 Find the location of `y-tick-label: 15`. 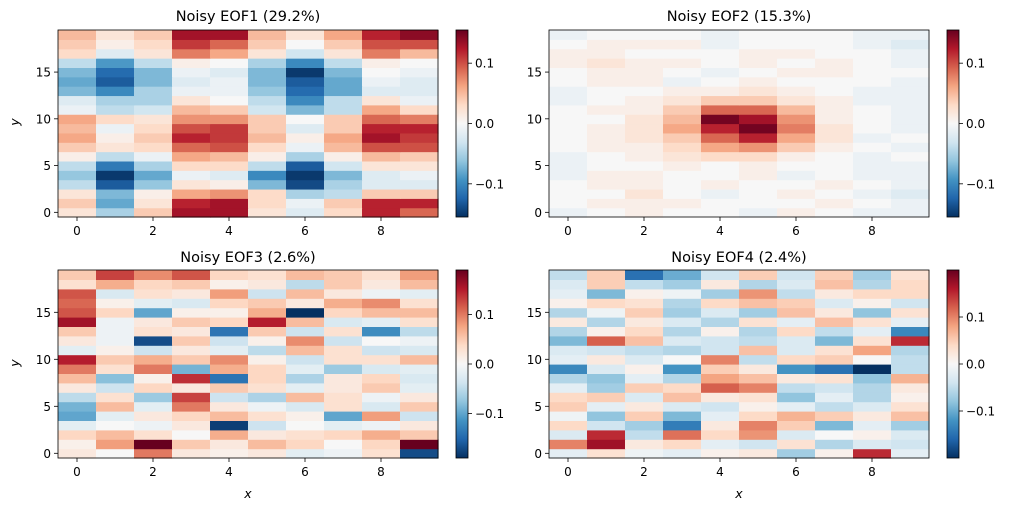

y-tick-label: 15 is located at coordinates (534, 73).